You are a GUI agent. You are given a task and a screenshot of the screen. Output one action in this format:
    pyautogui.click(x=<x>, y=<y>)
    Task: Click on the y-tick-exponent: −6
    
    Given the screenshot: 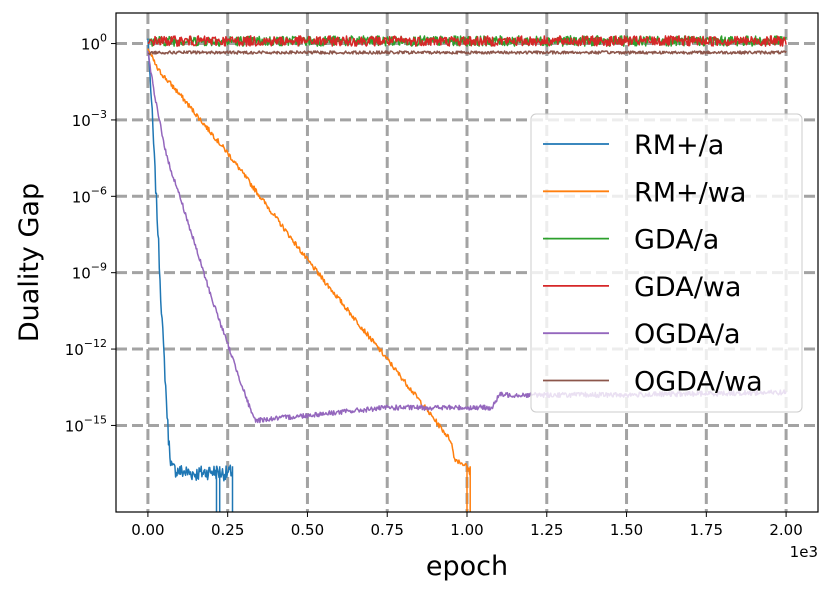 What is the action you would take?
    pyautogui.click(x=99, y=190)
    